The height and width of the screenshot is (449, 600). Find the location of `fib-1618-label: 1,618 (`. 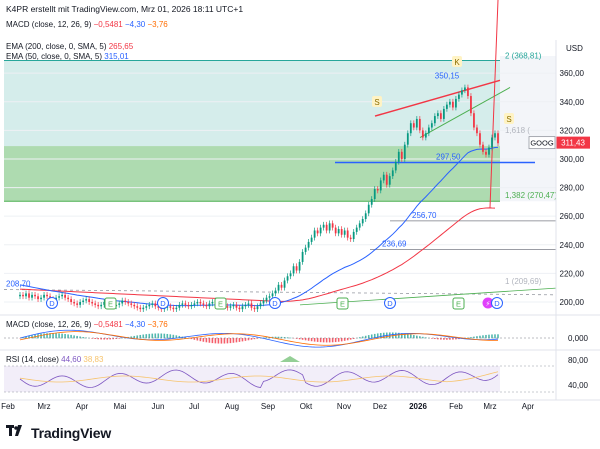

fib-1618-label: 1,618 ( is located at coordinates (517, 130).